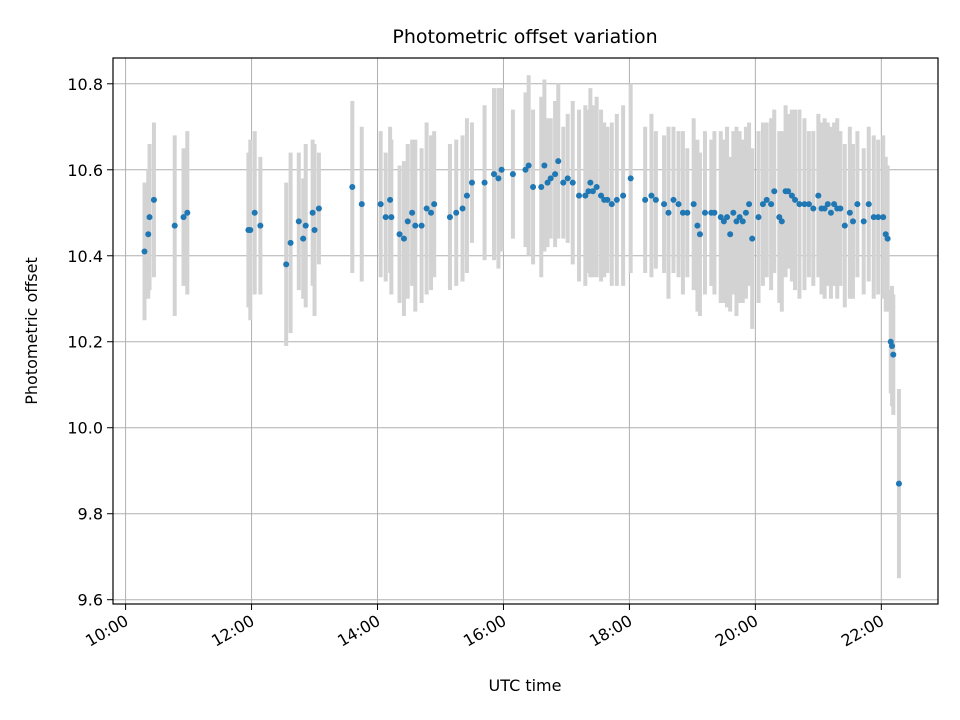 This screenshot has height=720, width=960. What do you see at coordinates (90, 600) in the screenshot?
I see `y-tick-label: 9.6` at bounding box center [90, 600].